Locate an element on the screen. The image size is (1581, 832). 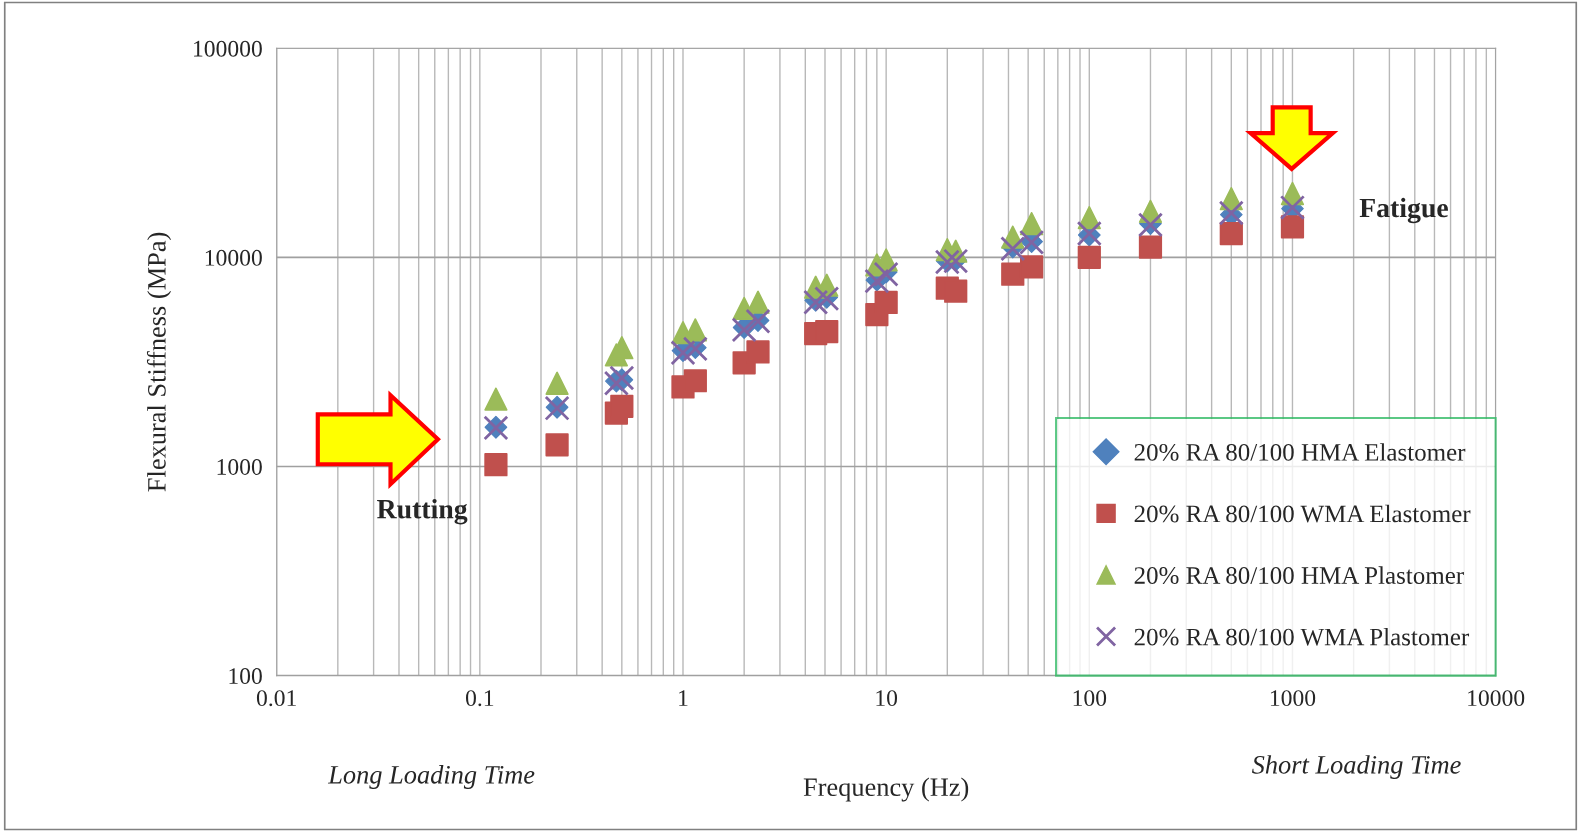
x-tick-label: 0.01 is located at coordinates (276, 698).